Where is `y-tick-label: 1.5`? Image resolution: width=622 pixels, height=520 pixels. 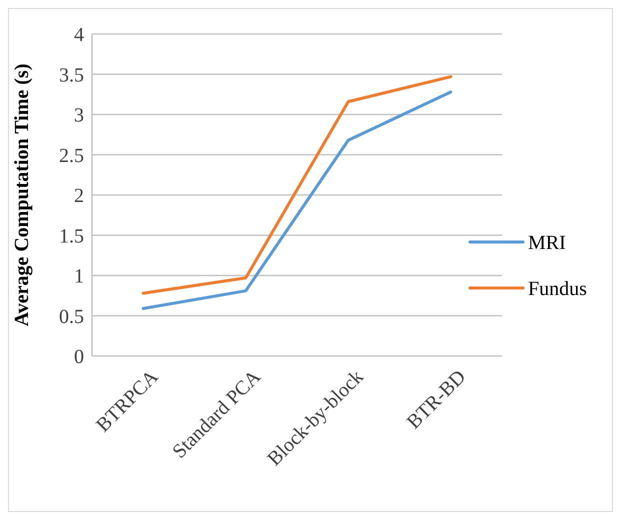
y-tick-label: 1.5 is located at coordinates (71, 236).